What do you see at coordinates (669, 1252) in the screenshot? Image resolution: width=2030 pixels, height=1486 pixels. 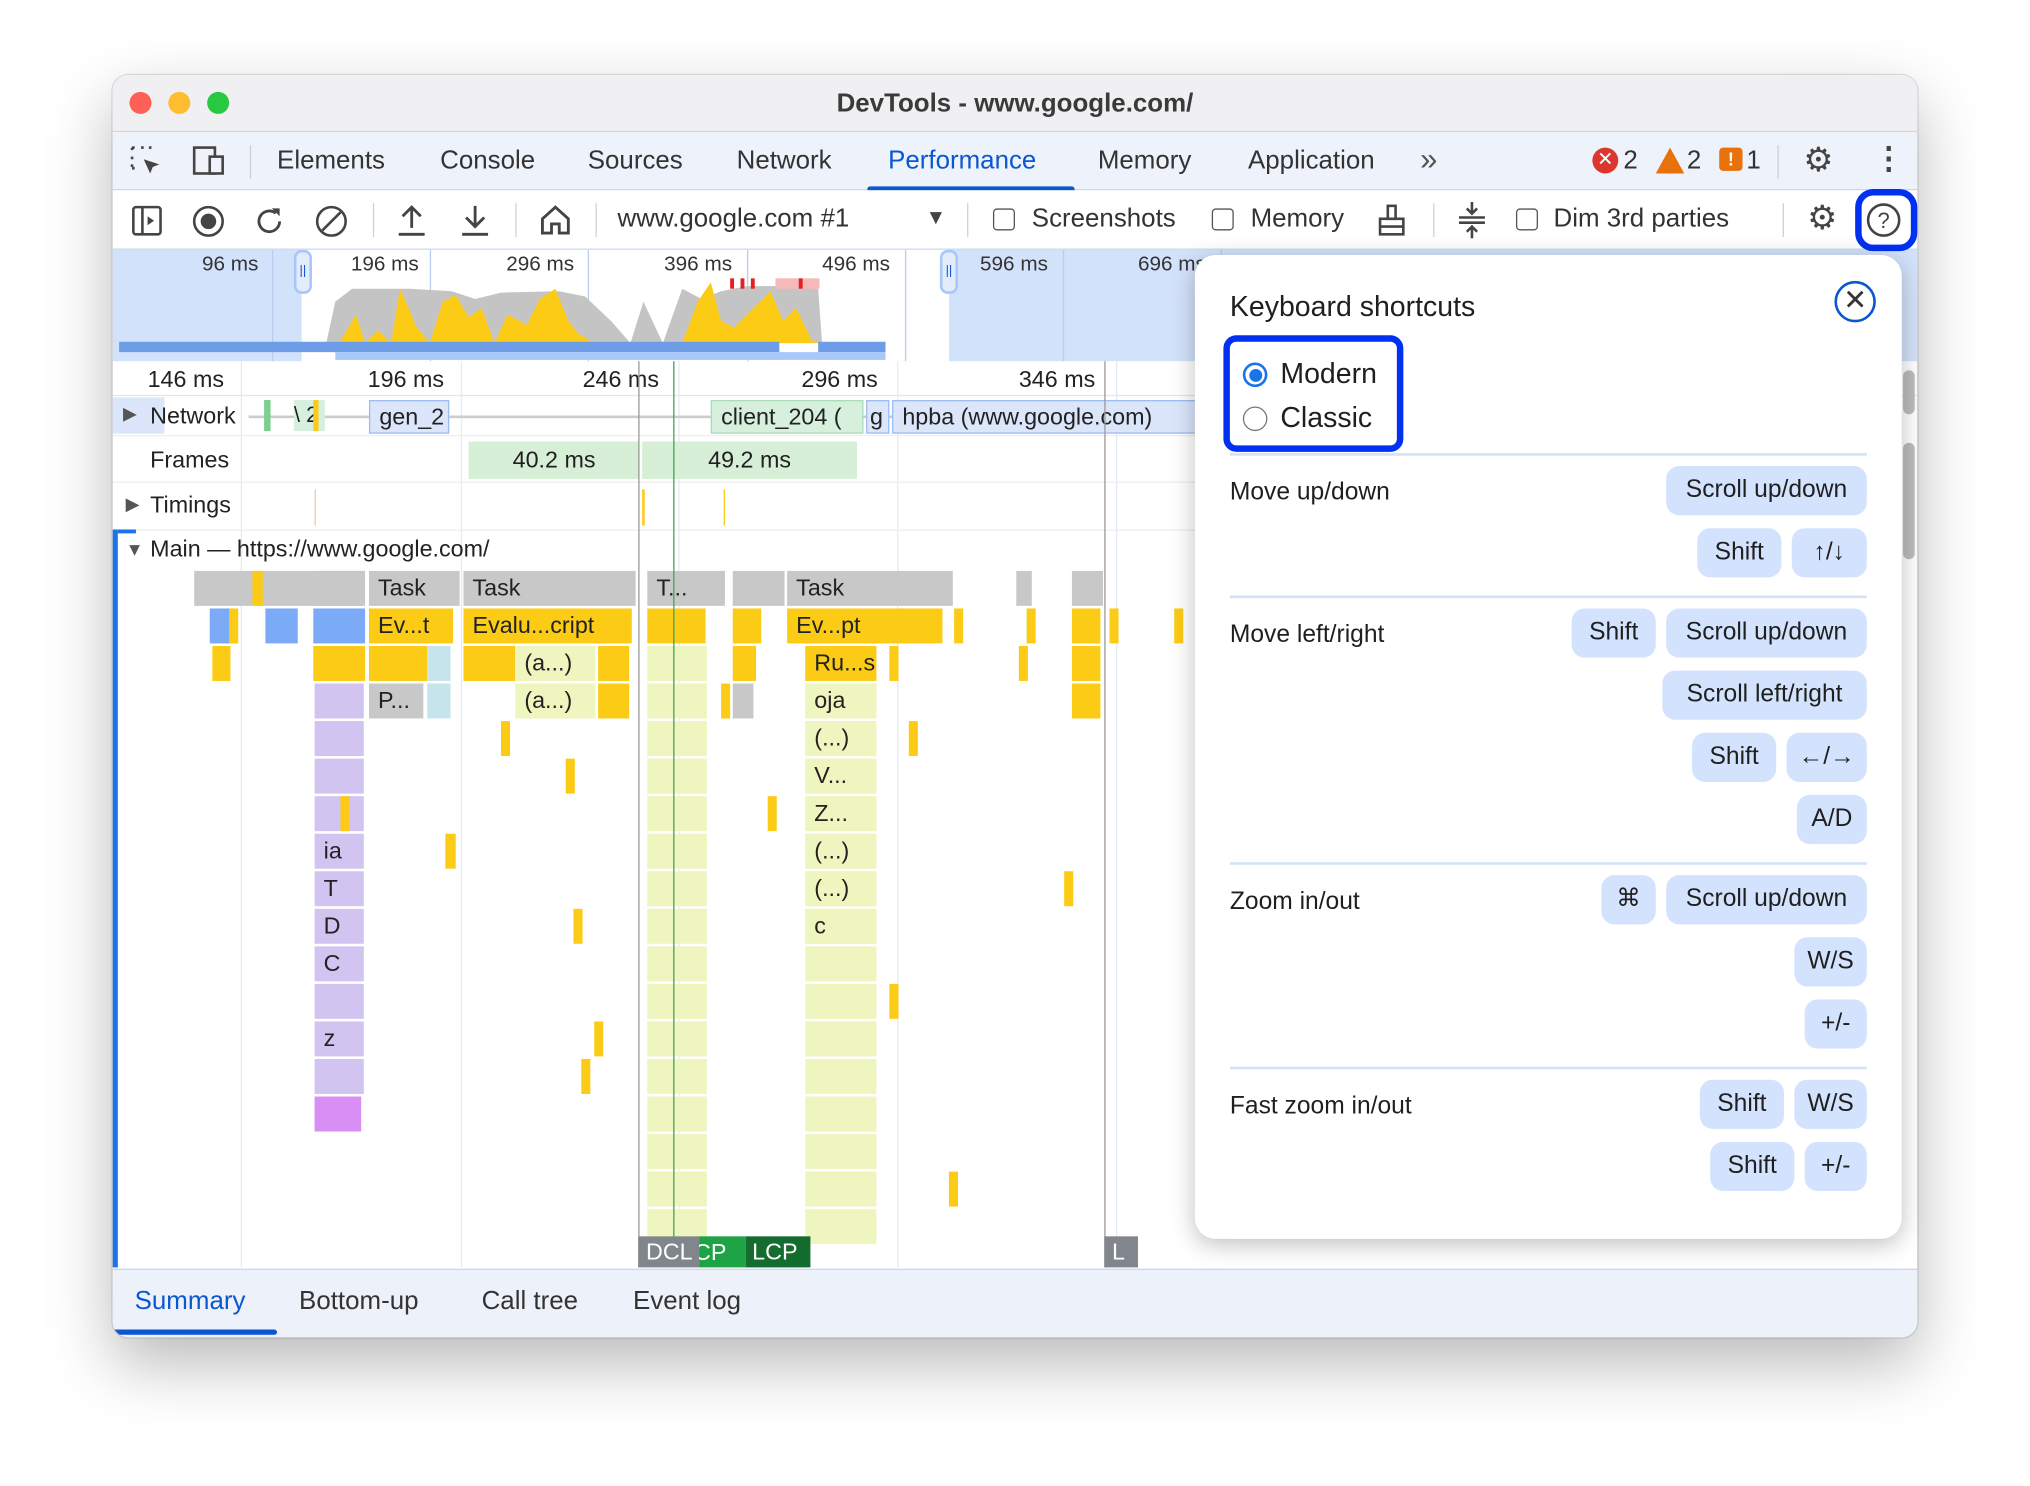 I see `dcl-marker: DCL` at bounding box center [669, 1252].